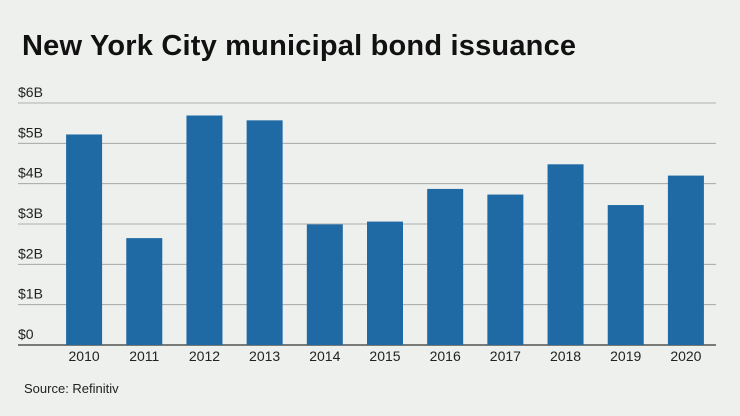 The height and width of the screenshot is (416, 740). I want to click on y-tick-label: $0, so click(26, 334).